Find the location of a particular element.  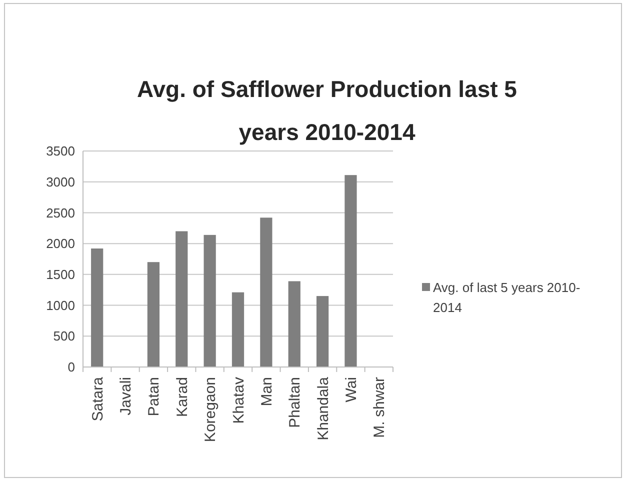

x-tick-label: Patan is located at coordinates (154, 396).